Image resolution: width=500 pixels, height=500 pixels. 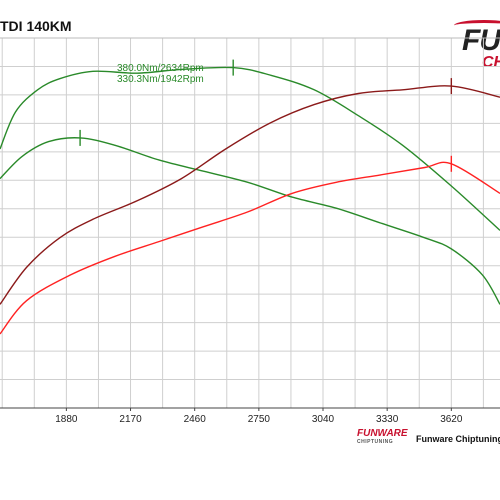 I want to click on x-tick-label: 2170, so click(x=130, y=419).